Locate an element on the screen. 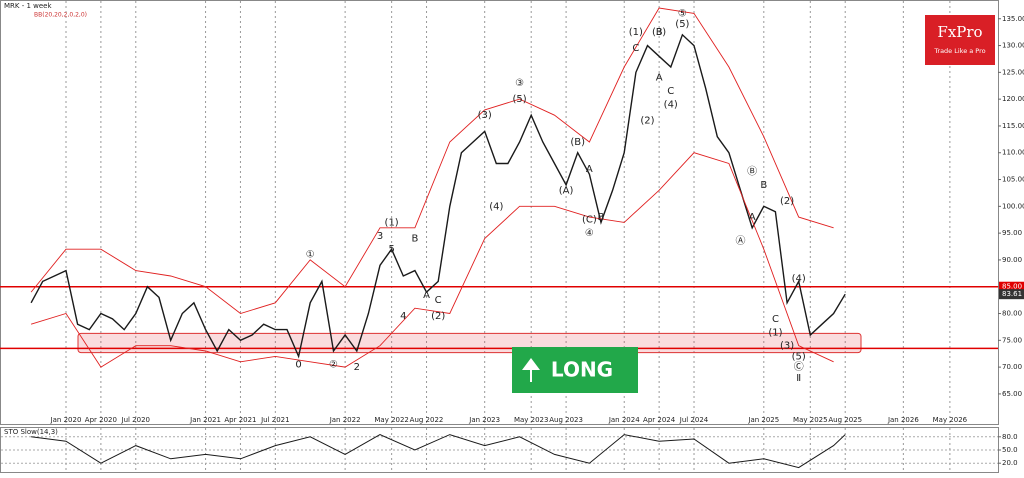 This screenshot has height=478, width=1024. x-tick-label: Jan 2026 is located at coordinates (903, 420).